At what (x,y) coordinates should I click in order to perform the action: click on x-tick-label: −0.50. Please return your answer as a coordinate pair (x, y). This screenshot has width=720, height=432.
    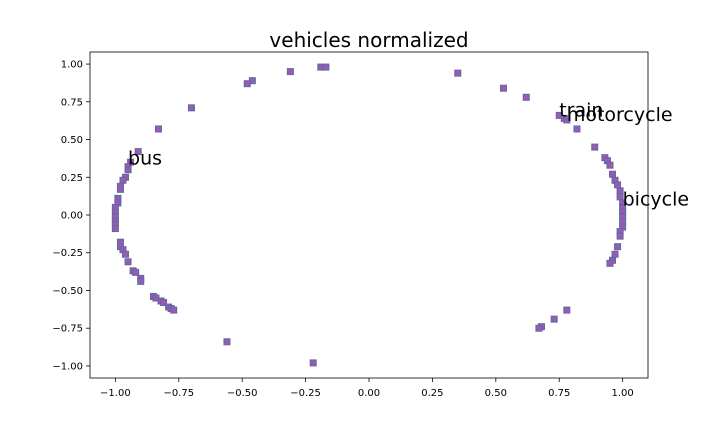
    Looking at the image, I should click on (242, 393).